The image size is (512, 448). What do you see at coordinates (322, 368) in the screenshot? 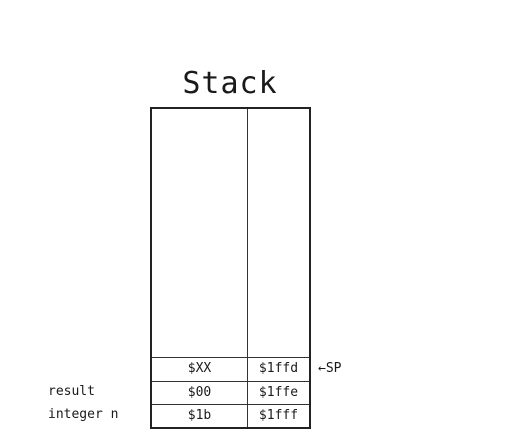
I see `left-arrow-icon: ←` at bounding box center [322, 368].